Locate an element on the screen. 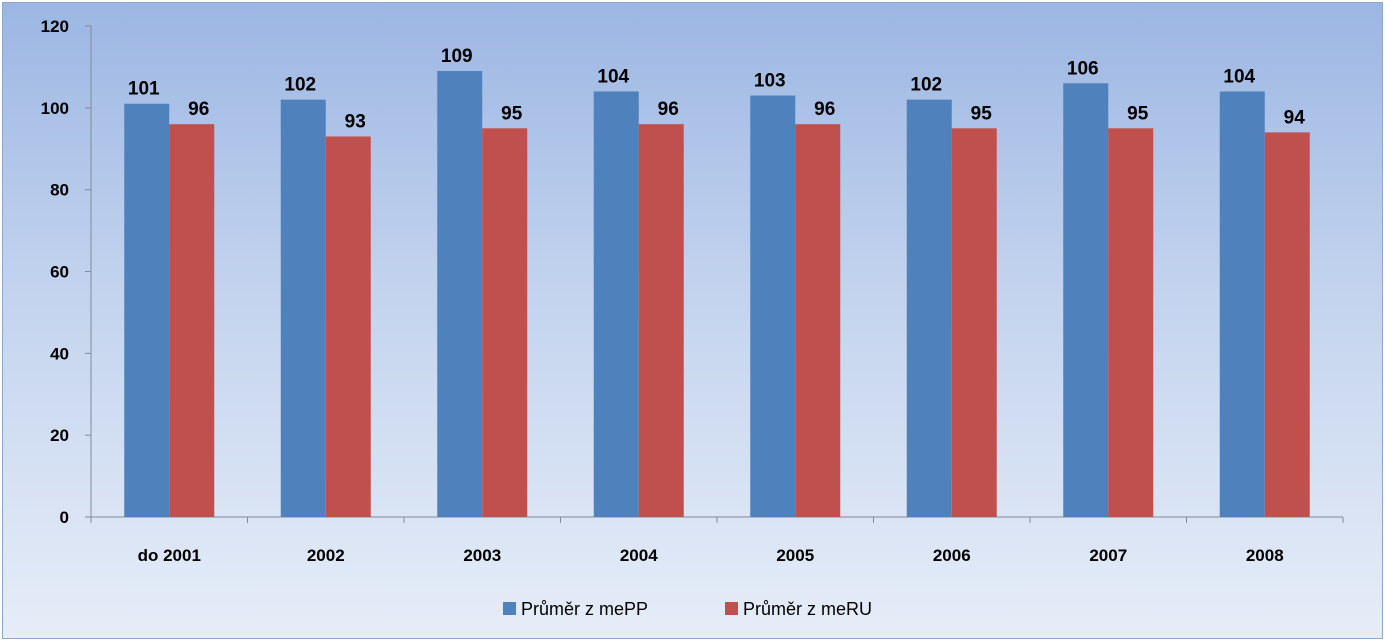 This screenshot has height=641, width=1385. legend-label-mepp: Průměr z mePP is located at coordinates (584, 609).